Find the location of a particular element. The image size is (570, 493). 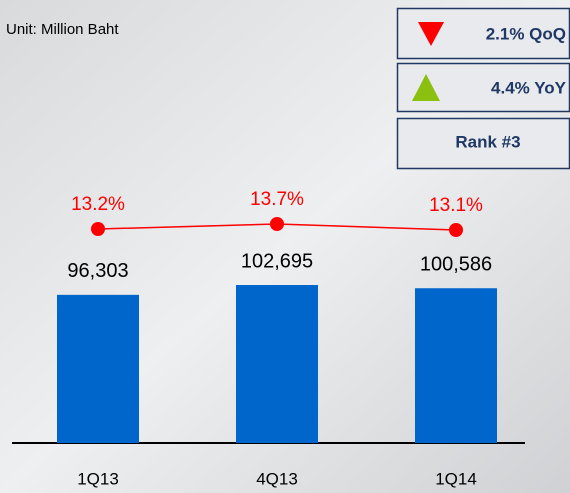

bar-value-label: 102,695 is located at coordinates (277, 261).